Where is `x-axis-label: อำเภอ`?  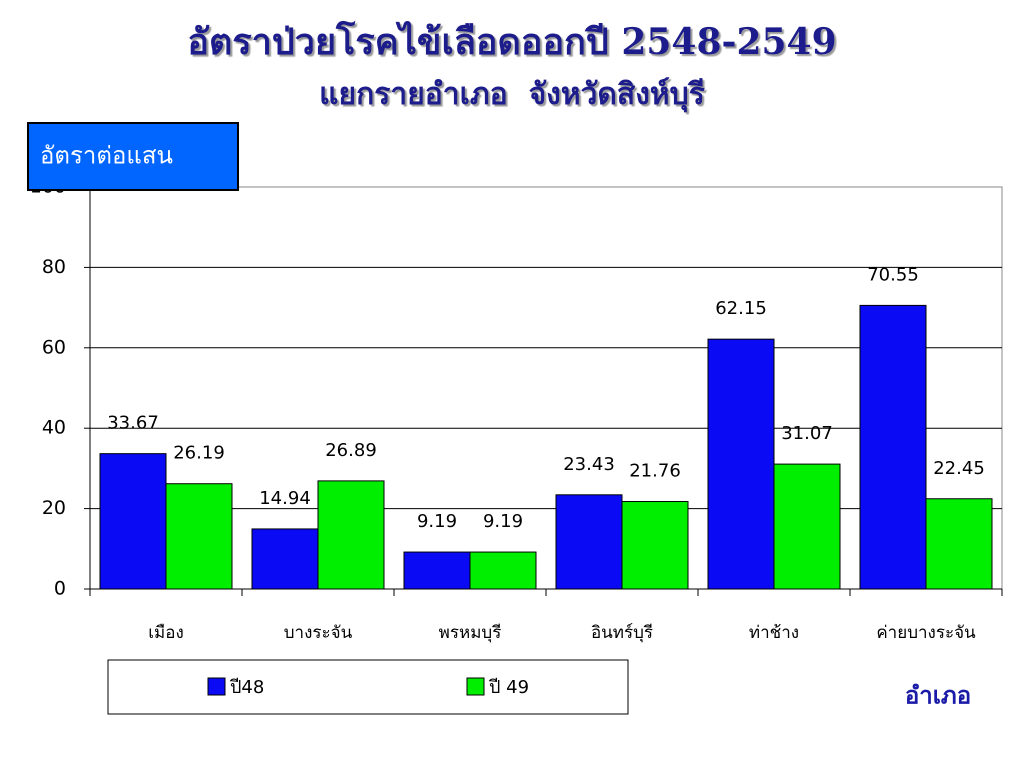 x-axis-label: อำเภอ is located at coordinates (938, 695).